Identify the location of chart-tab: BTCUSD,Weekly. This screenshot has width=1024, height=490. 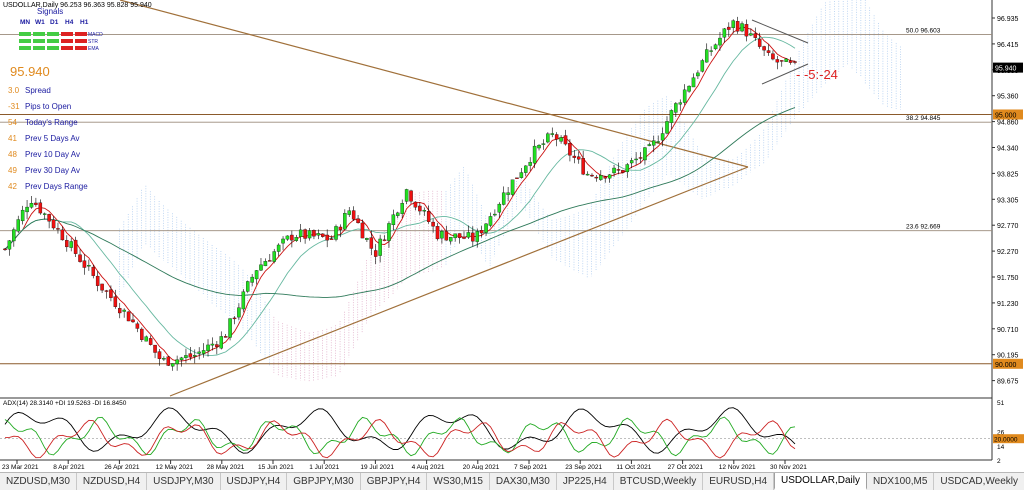
(659, 481).